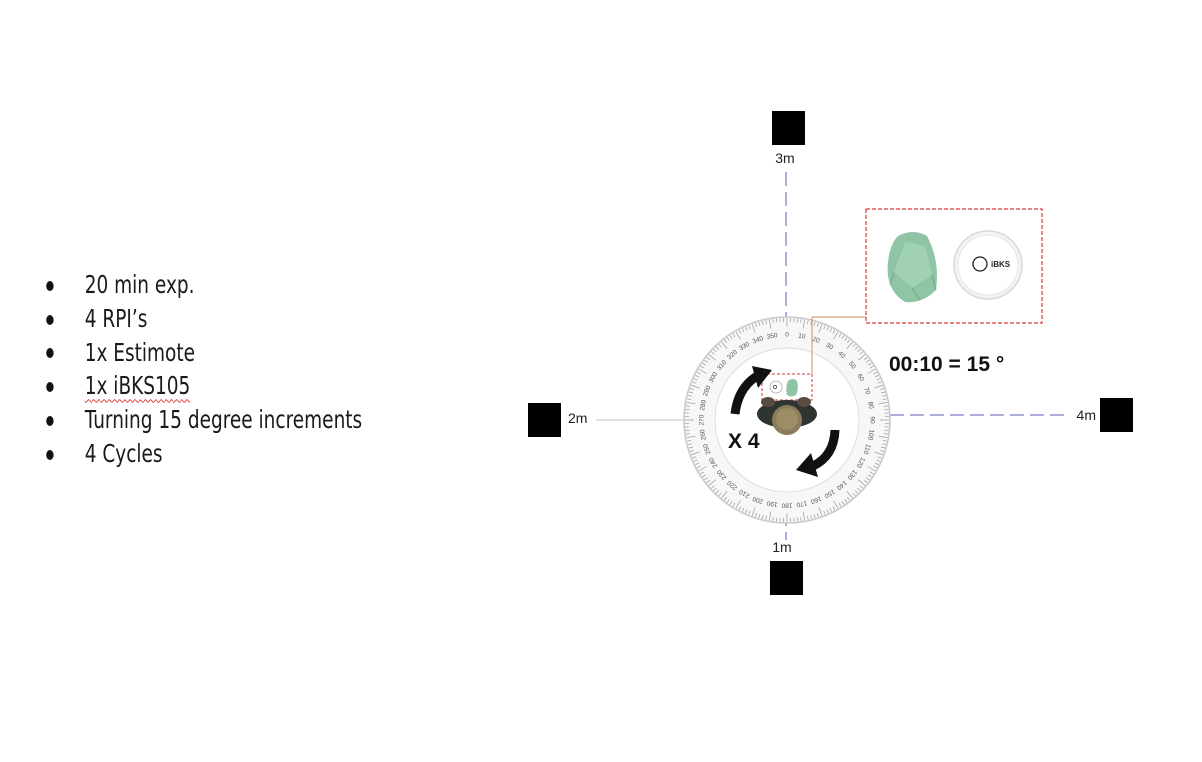 Image resolution: width=1202 pixels, height=762 pixels. I want to click on protractor-tick-label: 30, so click(830, 347).